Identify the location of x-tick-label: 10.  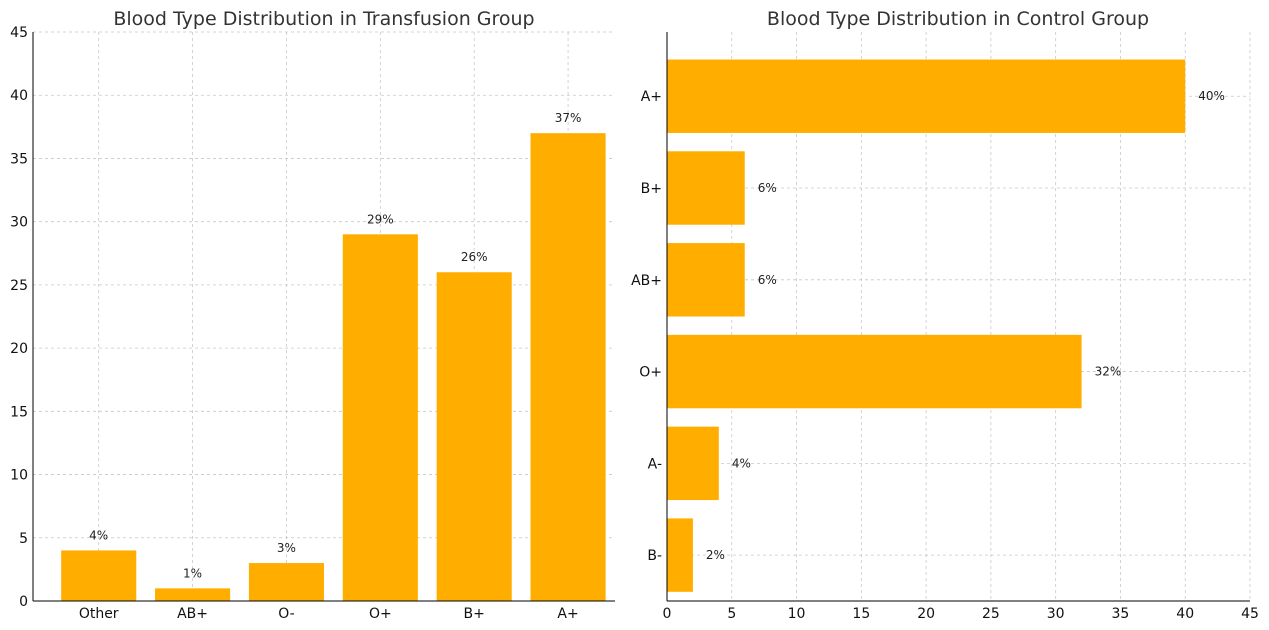
(797, 614).